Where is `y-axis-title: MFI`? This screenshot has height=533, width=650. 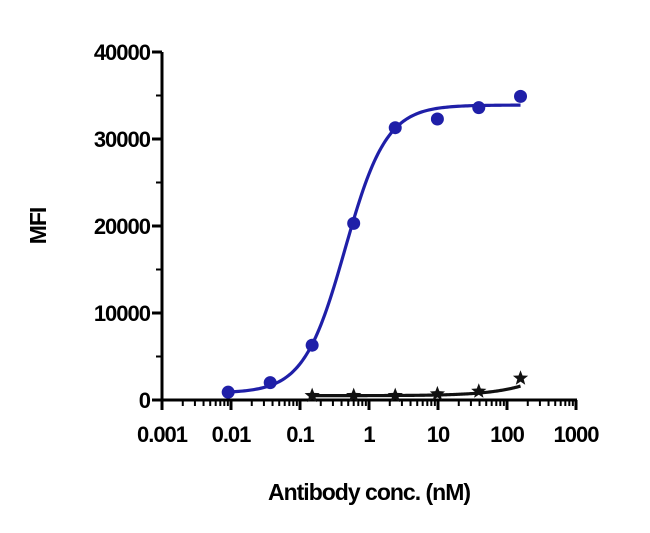 y-axis-title: MFI is located at coordinates (38, 226).